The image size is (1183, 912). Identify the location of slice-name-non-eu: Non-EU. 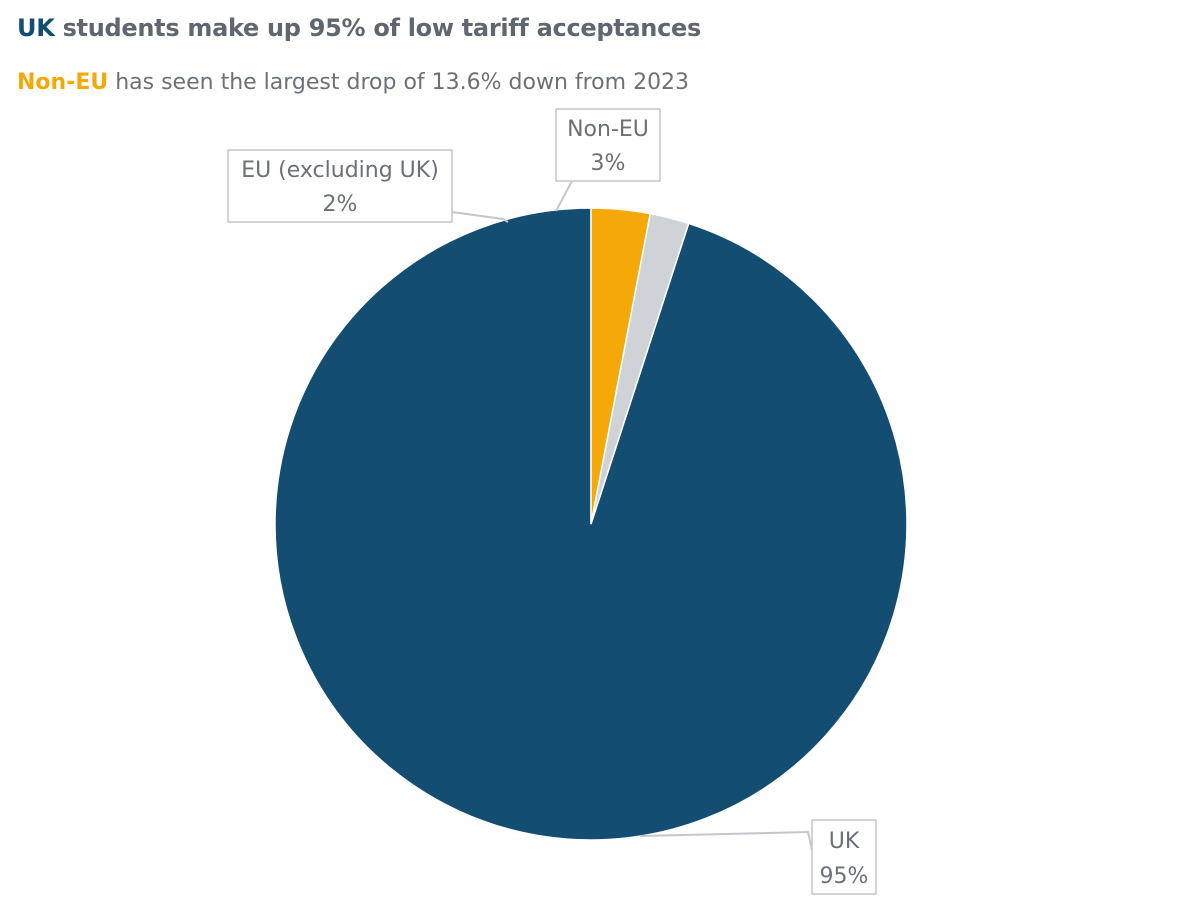
(608, 129).